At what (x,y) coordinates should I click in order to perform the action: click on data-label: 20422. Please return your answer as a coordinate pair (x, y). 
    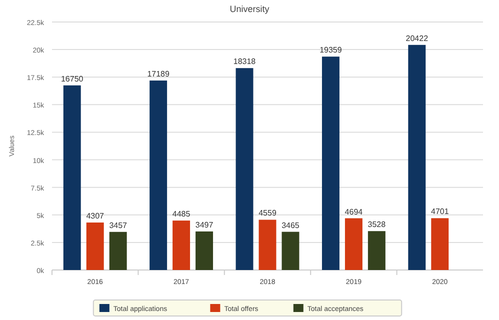
    Looking at the image, I should click on (417, 38).